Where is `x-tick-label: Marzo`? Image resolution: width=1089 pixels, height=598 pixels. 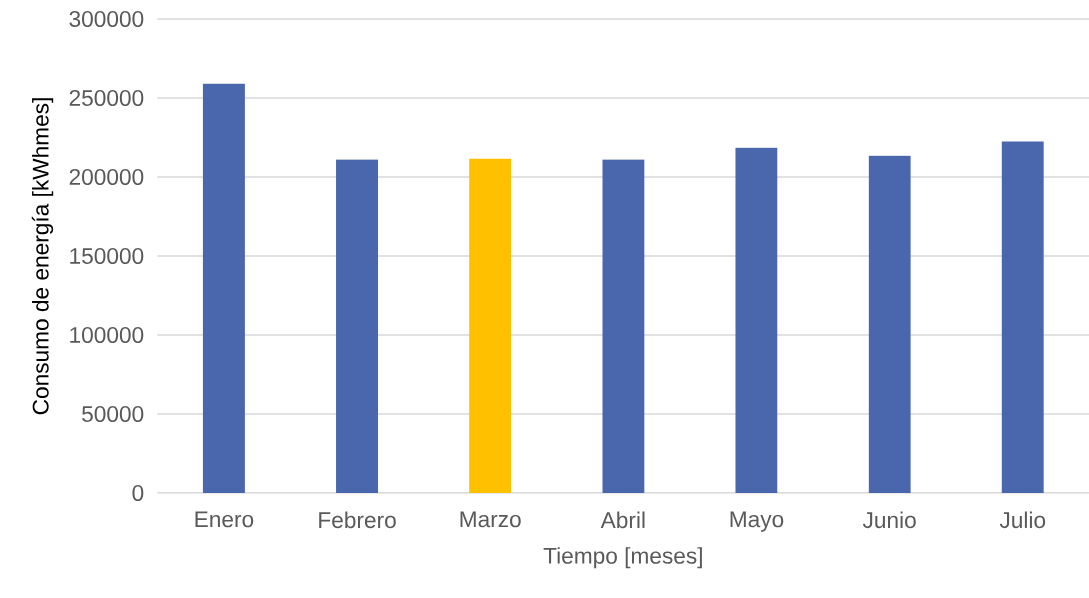 x-tick-label: Marzo is located at coordinates (490, 519).